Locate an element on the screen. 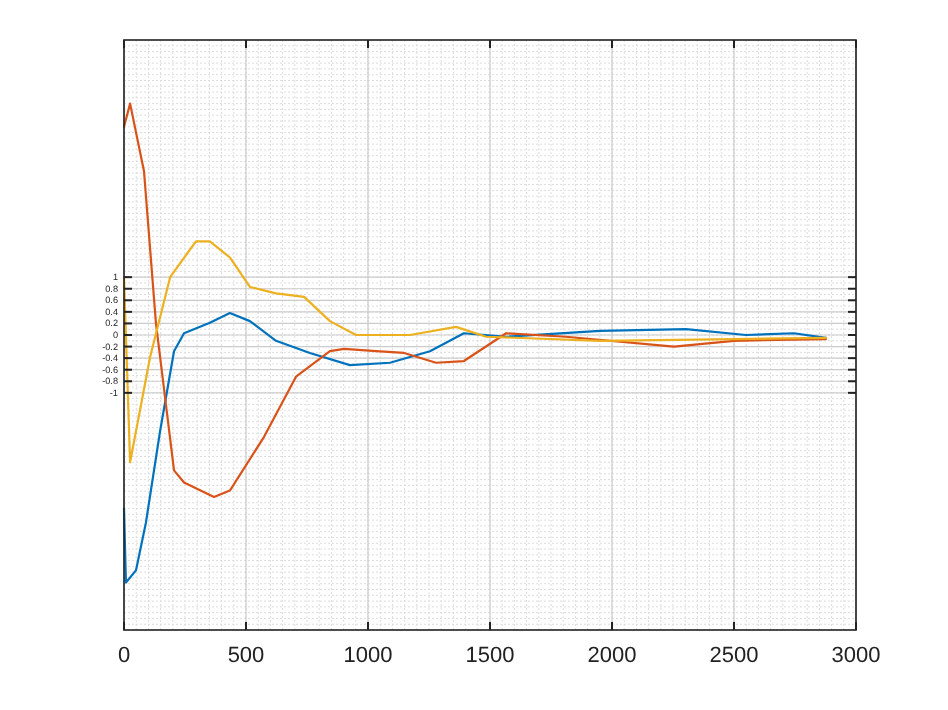 This screenshot has height=710, width=948. x-tick-label: 3000 is located at coordinates (856, 656).